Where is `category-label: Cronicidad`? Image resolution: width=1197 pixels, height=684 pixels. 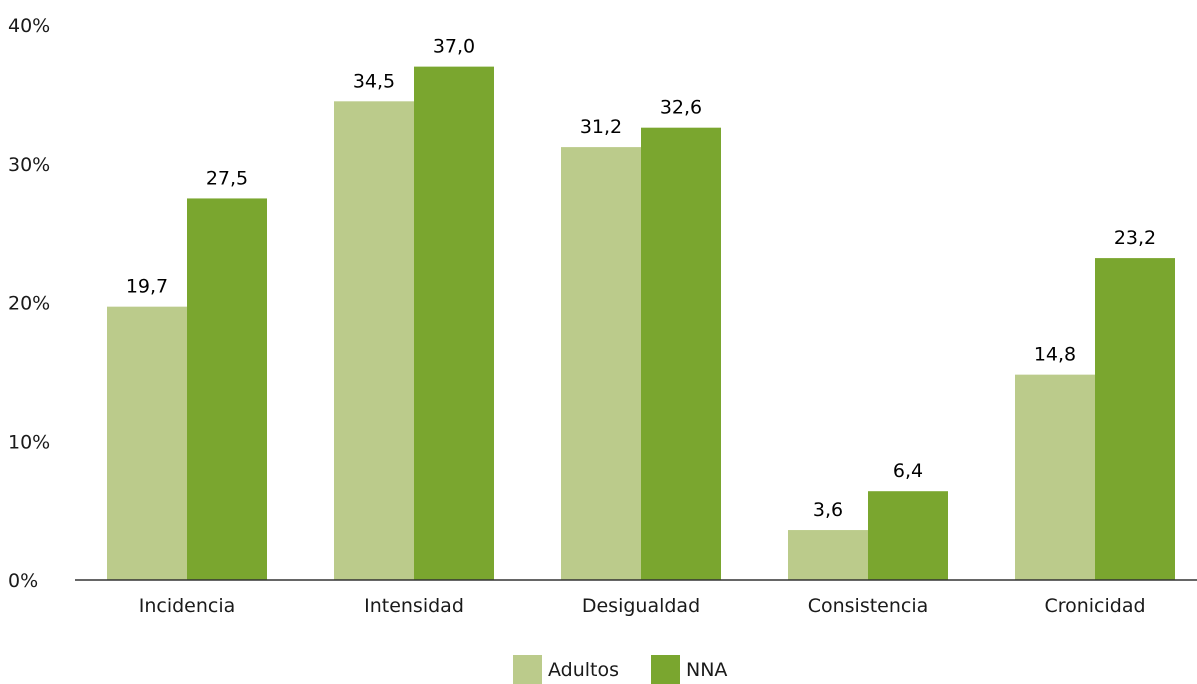 category-label: Cronicidad is located at coordinates (1094, 606).